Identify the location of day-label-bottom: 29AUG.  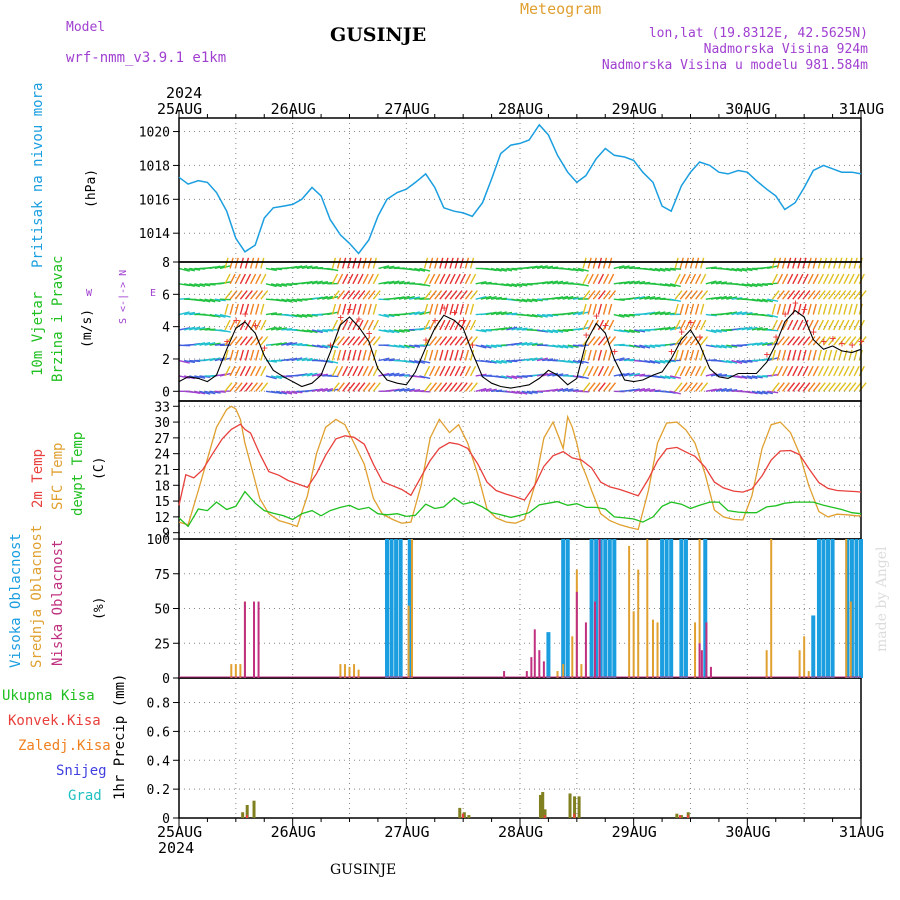
(634, 832).